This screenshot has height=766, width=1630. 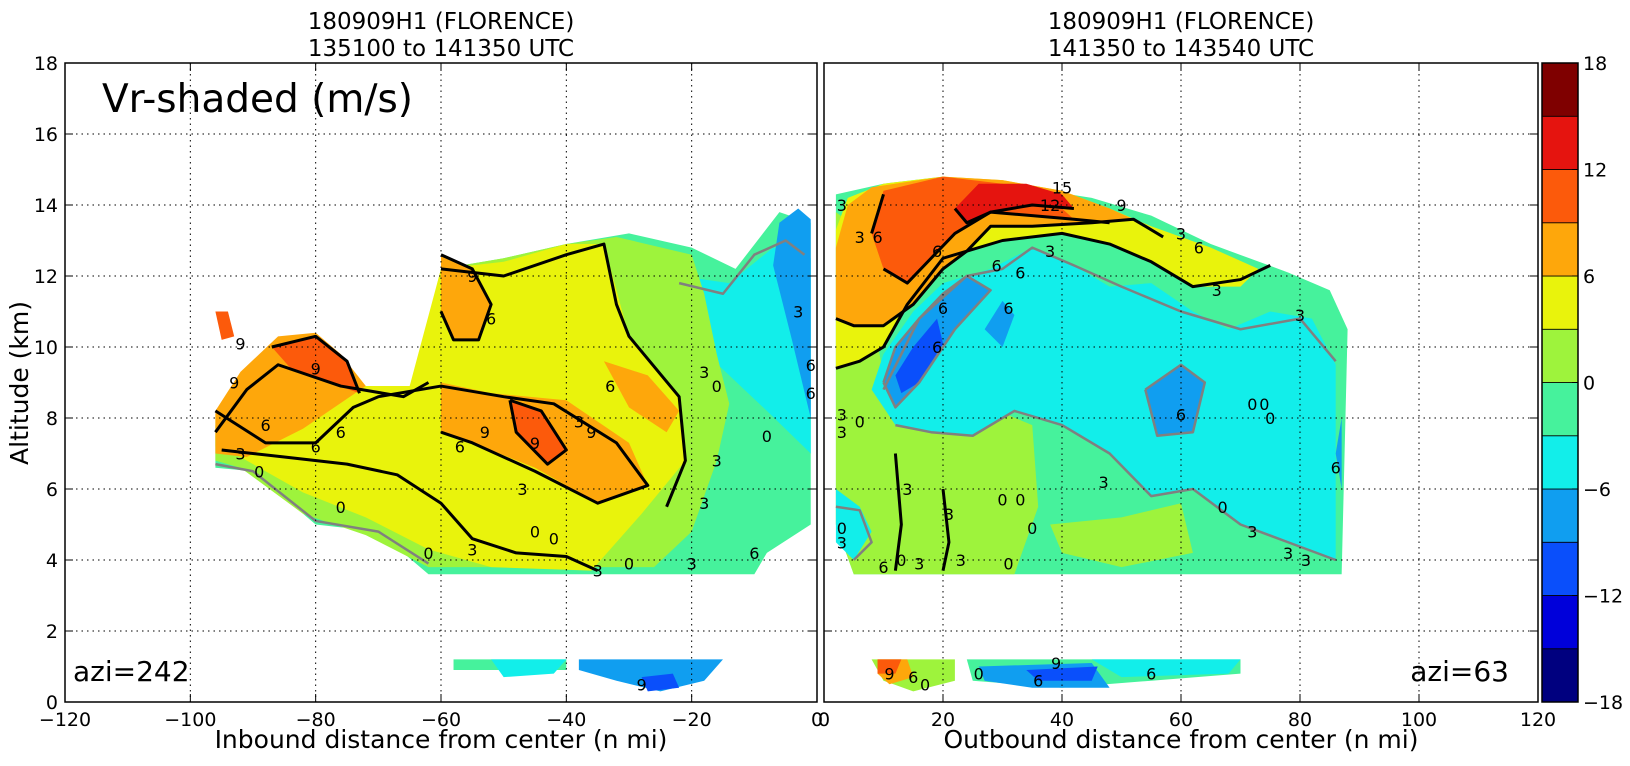 I want to click on y-tick-label: 4, so click(x=52, y=561).